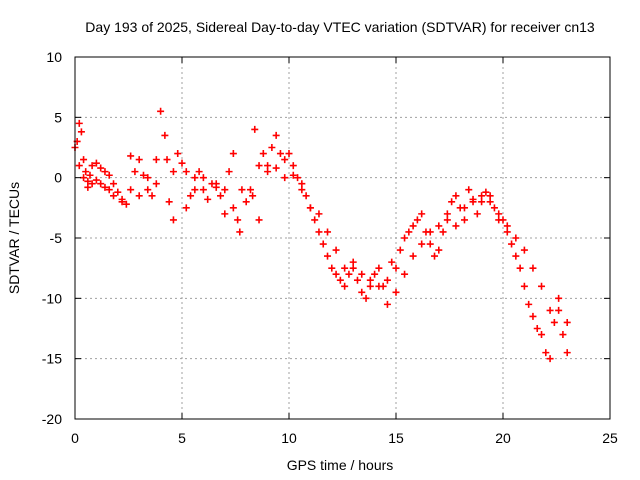 The width and height of the screenshot is (640, 480). I want to click on x-tick-label: 25, so click(610, 438).